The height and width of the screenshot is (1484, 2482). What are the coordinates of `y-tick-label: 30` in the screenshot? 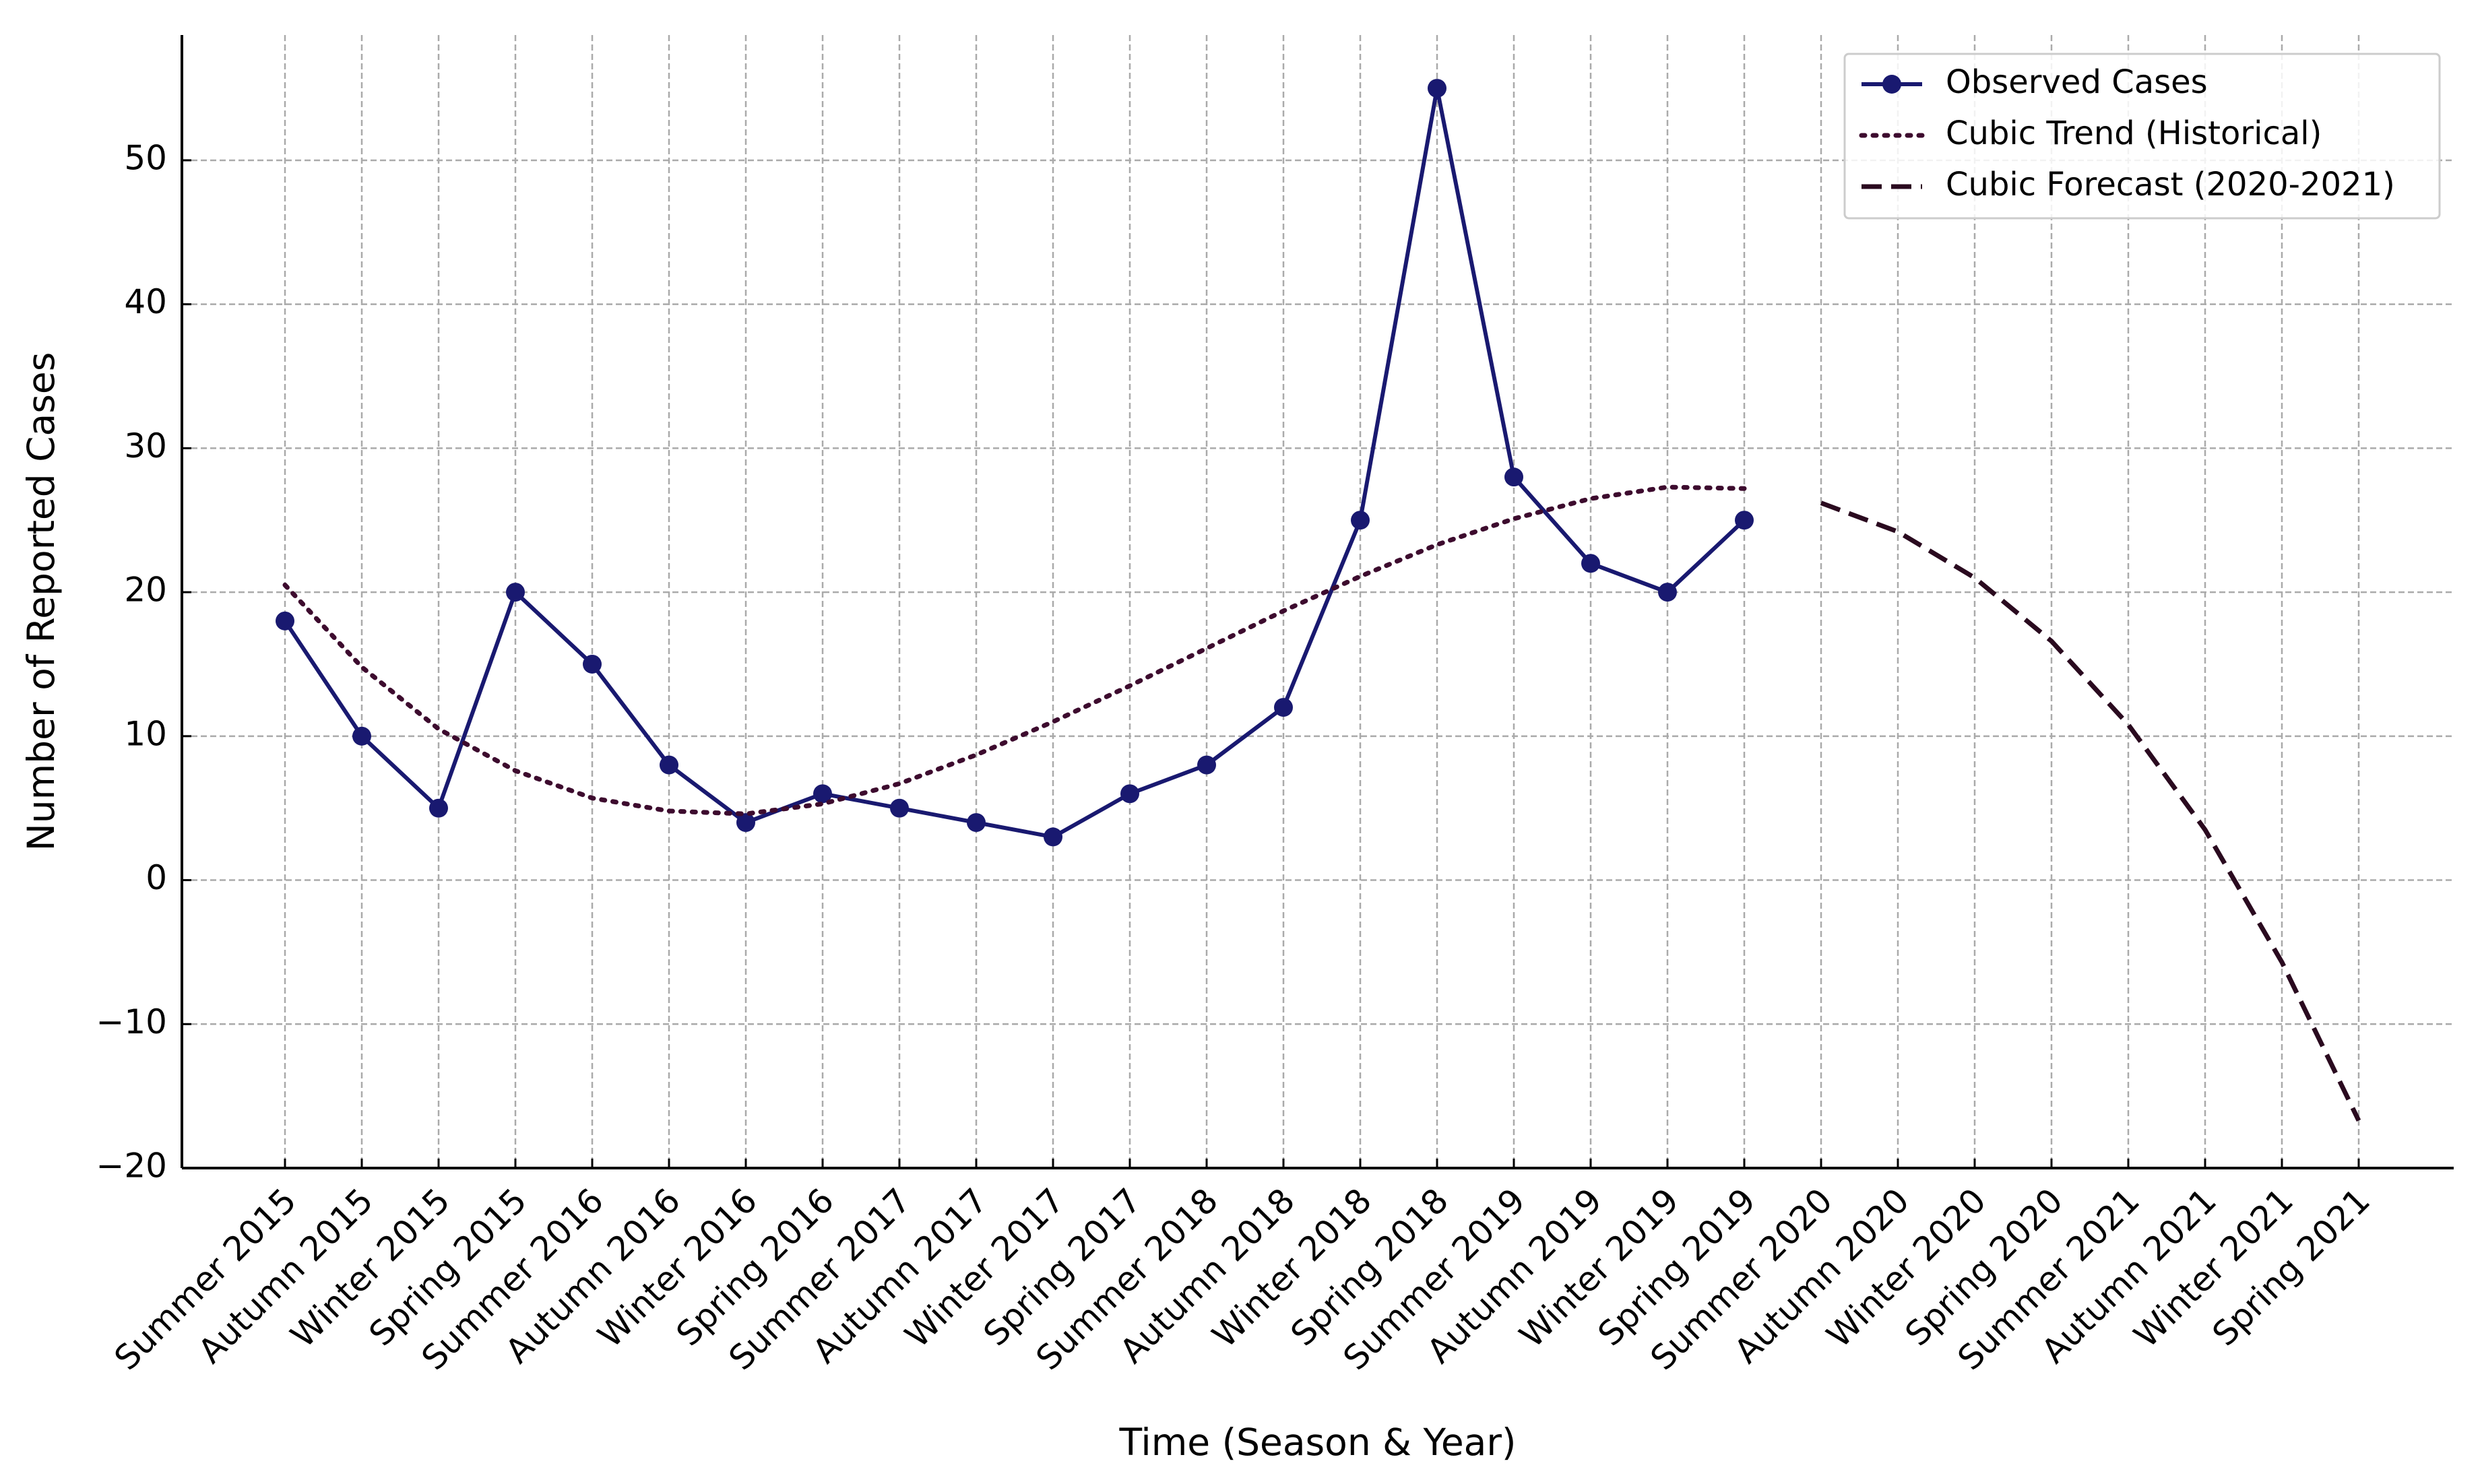 It's located at (145, 445).